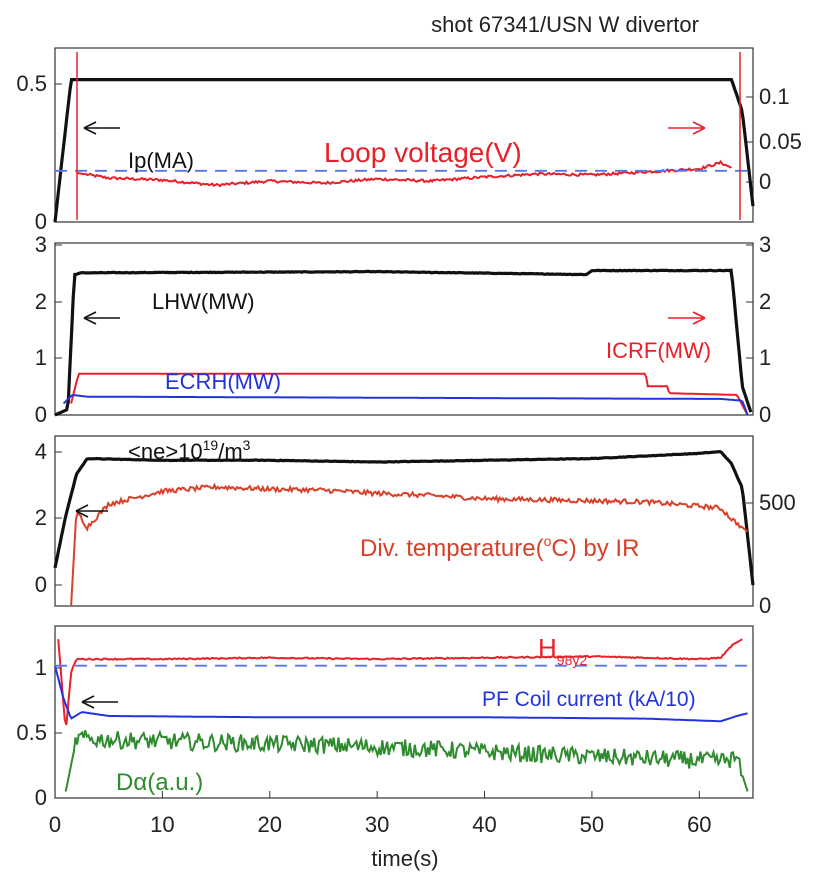 The width and height of the screenshot is (814, 882). What do you see at coordinates (765, 244) in the screenshot?
I see `right-tick-label: 3` at bounding box center [765, 244].